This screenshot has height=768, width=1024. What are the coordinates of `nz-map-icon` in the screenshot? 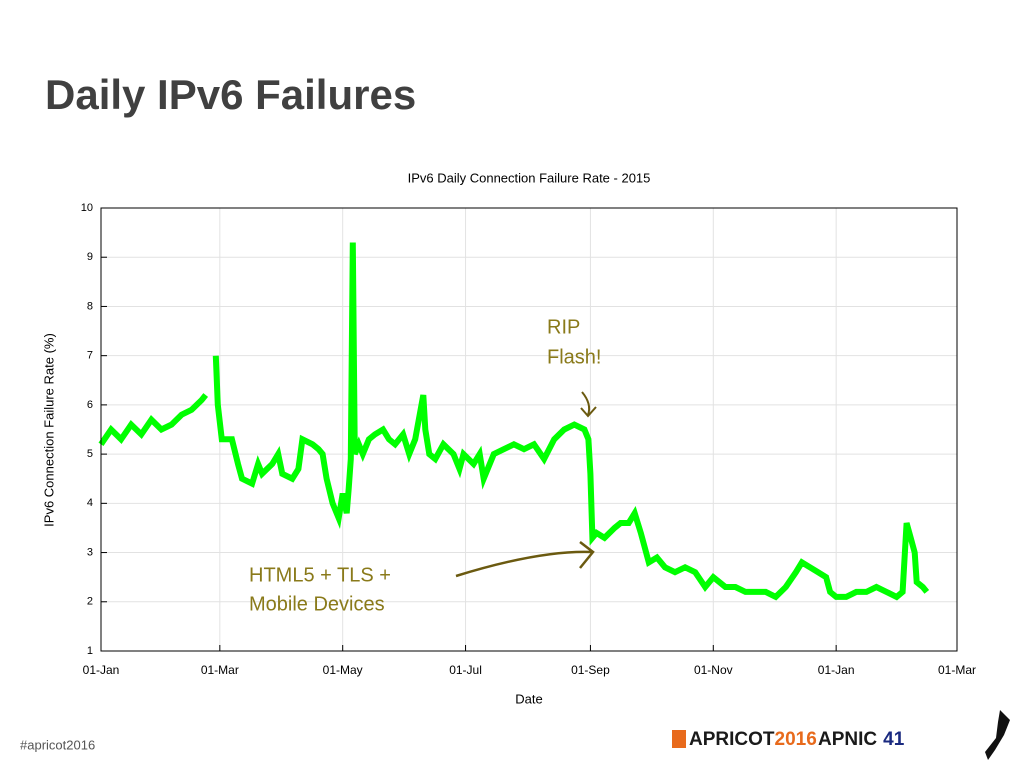 It's located at (997, 735).